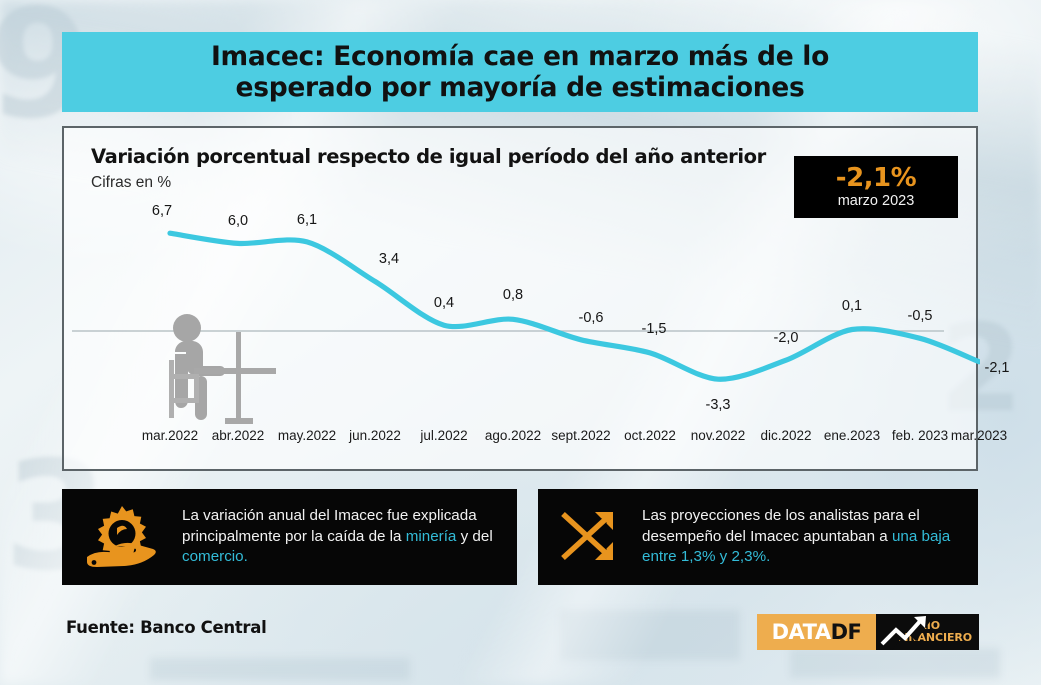 Image resolution: width=1041 pixels, height=685 pixels. Describe the element at coordinates (122, 537) in the screenshot. I see `gear-in-hand-icon` at that location.